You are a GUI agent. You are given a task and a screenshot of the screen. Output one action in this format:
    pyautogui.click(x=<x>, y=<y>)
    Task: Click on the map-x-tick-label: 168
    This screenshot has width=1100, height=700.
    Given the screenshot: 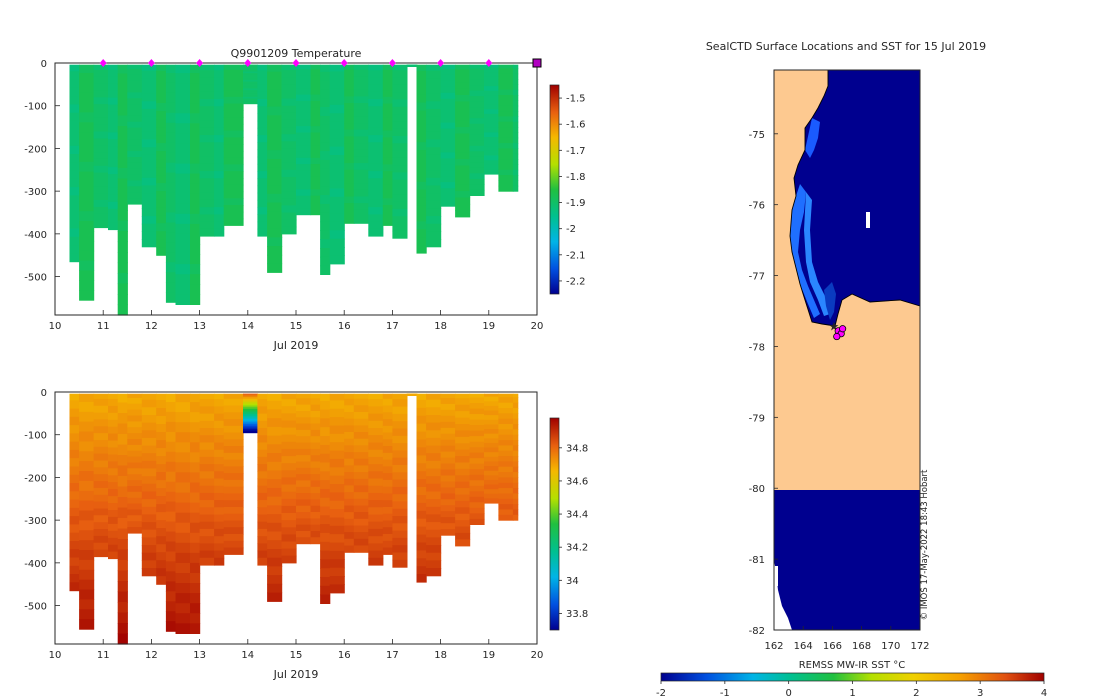 What is the action you would take?
    pyautogui.click(x=861, y=646)
    